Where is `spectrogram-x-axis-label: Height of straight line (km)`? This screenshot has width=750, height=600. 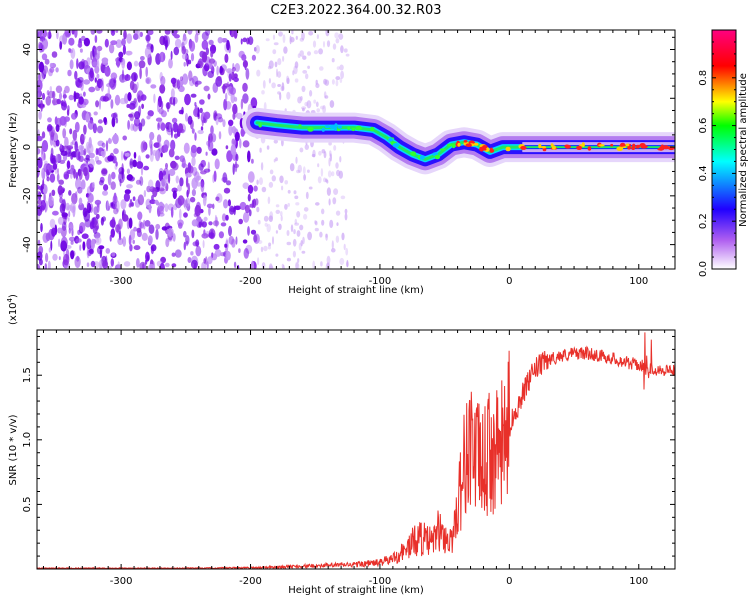
spectrogram-x-axis-label: Height of straight line (km) is located at coordinates (356, 290).